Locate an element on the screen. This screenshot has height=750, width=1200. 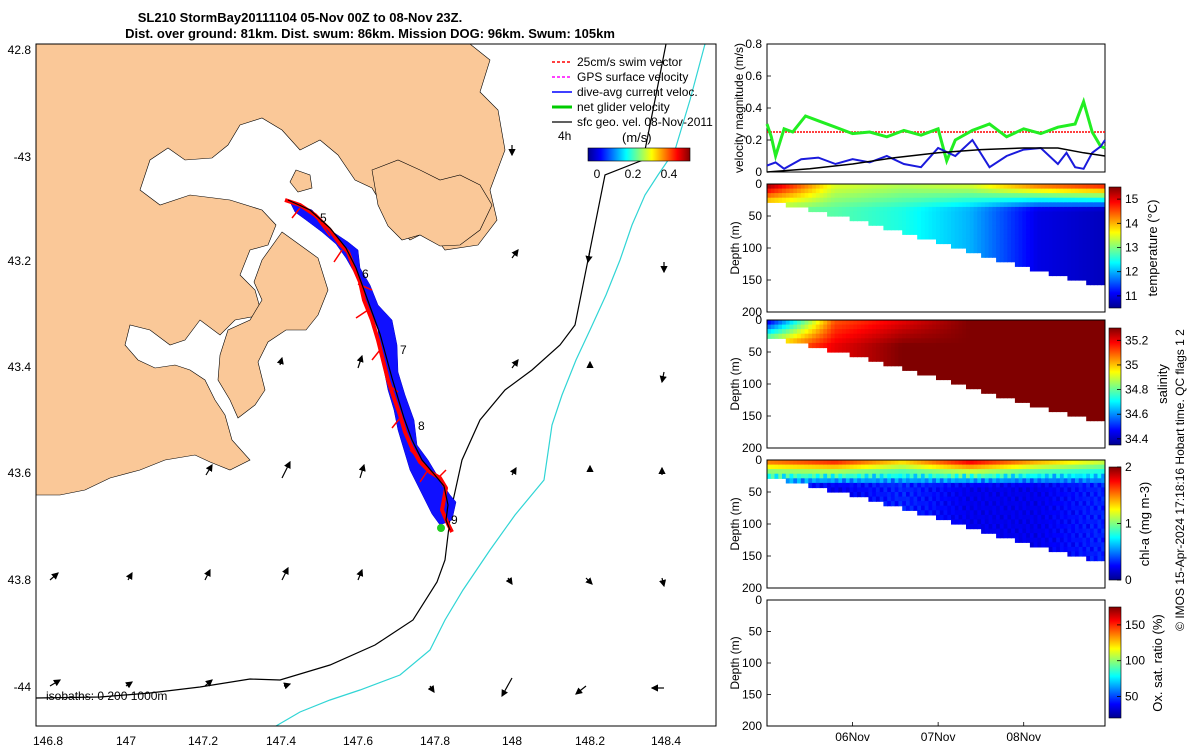
ytick-label: 0 is located at coordinates (758, 600).